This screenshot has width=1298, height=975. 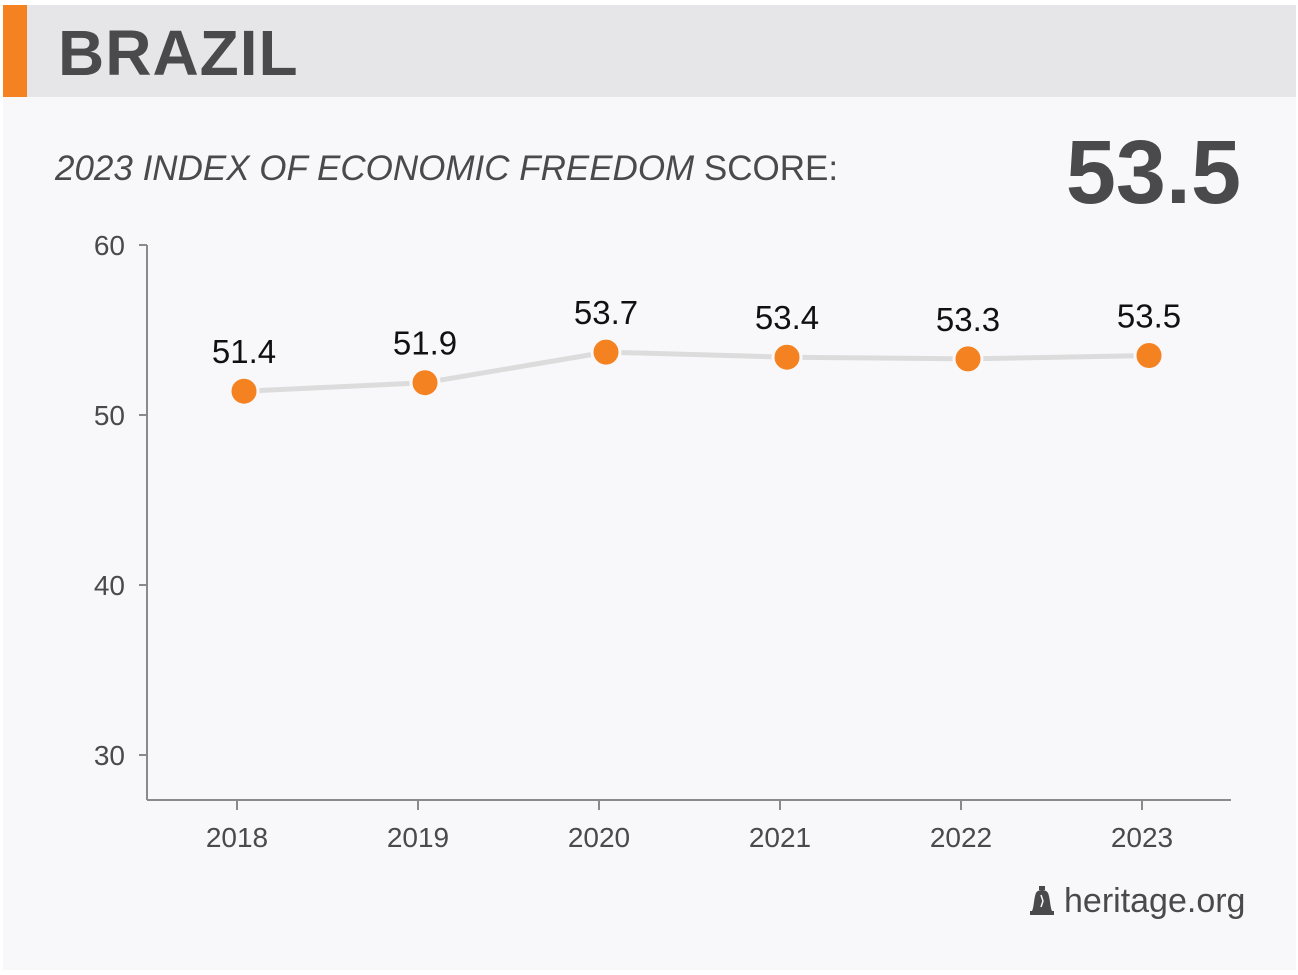 What do you see at coordinates (1153, 173) in the screenshot?
I see `overall-score: 53.5` at bounding box center [1153, 173].